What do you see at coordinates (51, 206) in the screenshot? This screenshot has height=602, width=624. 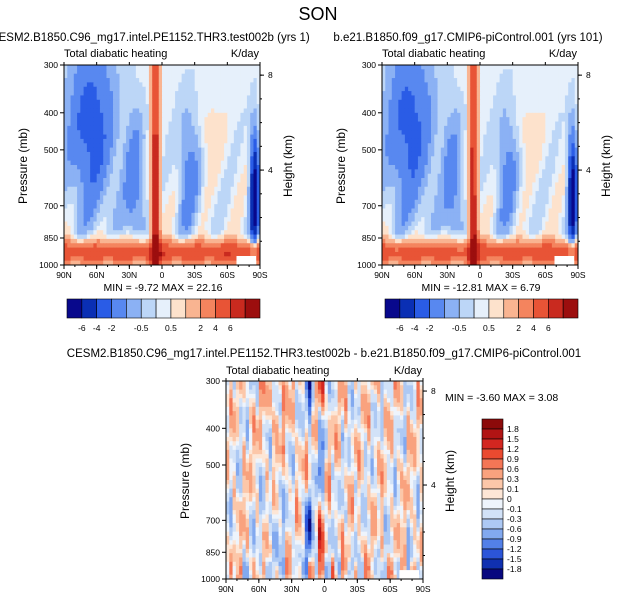 I see `y-tick-label: 700` at bounding box center [51, 206].